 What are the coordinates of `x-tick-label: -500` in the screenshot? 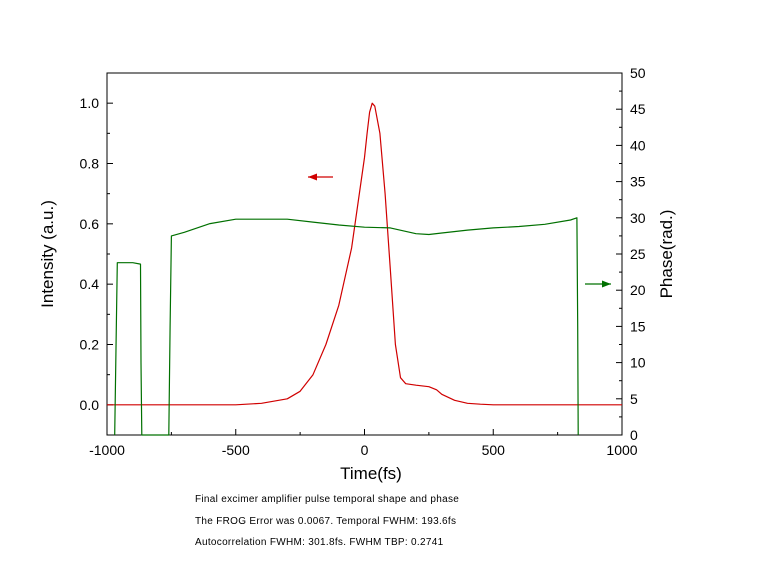 It's located at (236, 450).